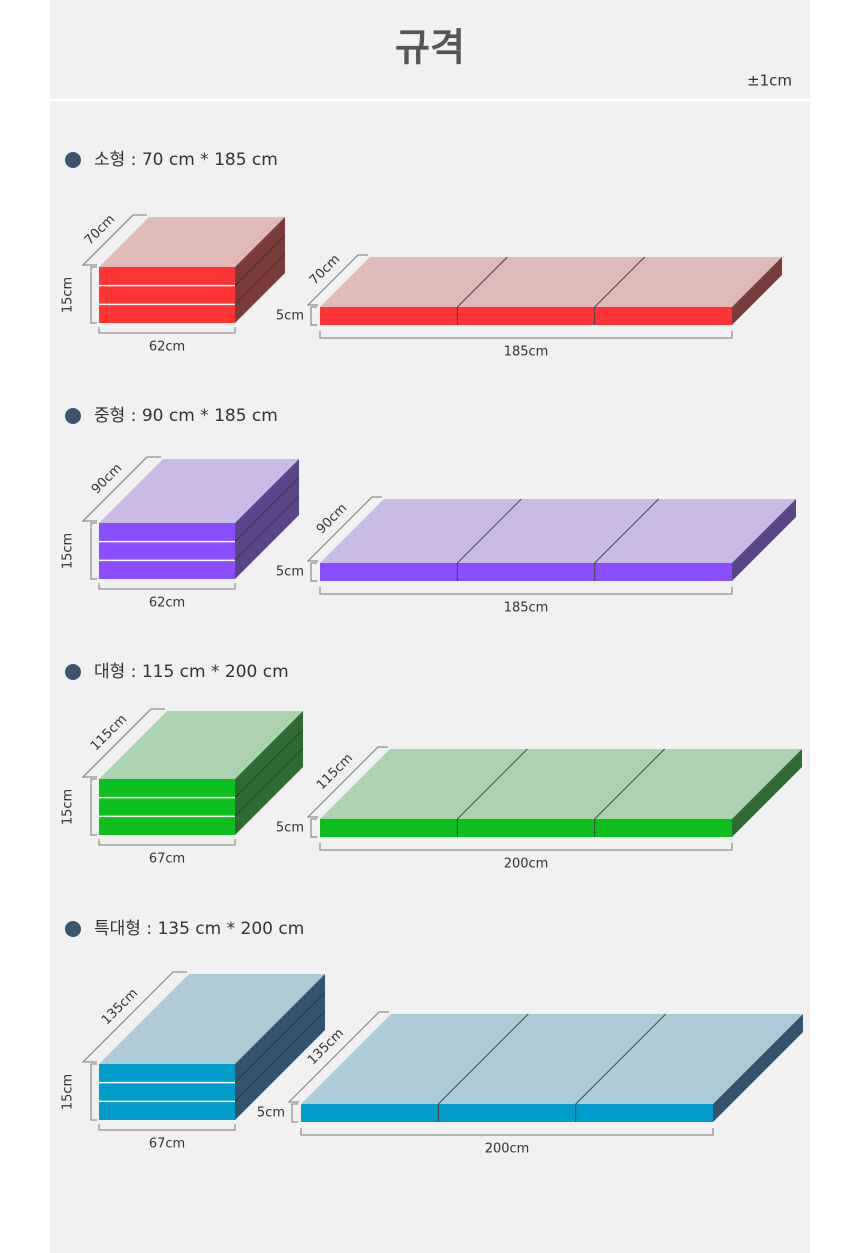 This screenshot has width=860, height=1253. I want to click on tolerance: ±1cm, so click(769, 81).